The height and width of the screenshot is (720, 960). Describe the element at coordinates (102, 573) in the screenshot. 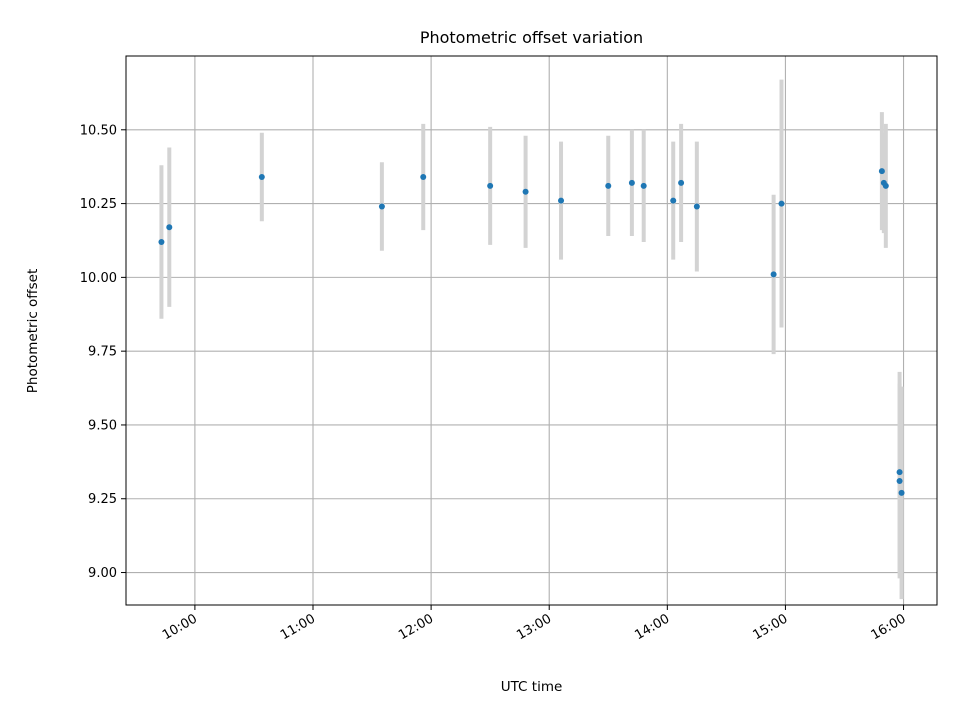

I see `y-tick-label: 9.00` at that location.